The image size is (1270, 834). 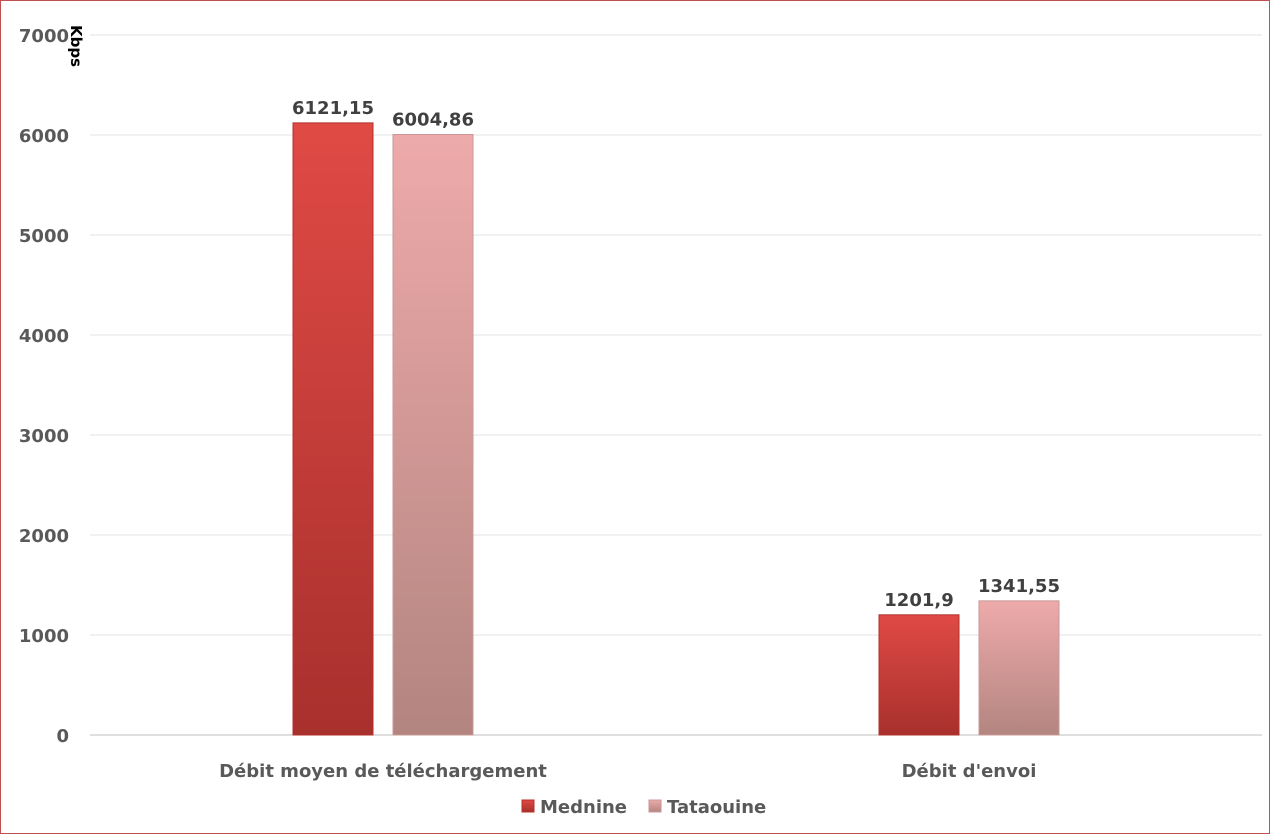 What do you see at coordinates (1019, 586) in the screenshot?
I see `data-label: 1341,55` at bounding box center [1019, 586].